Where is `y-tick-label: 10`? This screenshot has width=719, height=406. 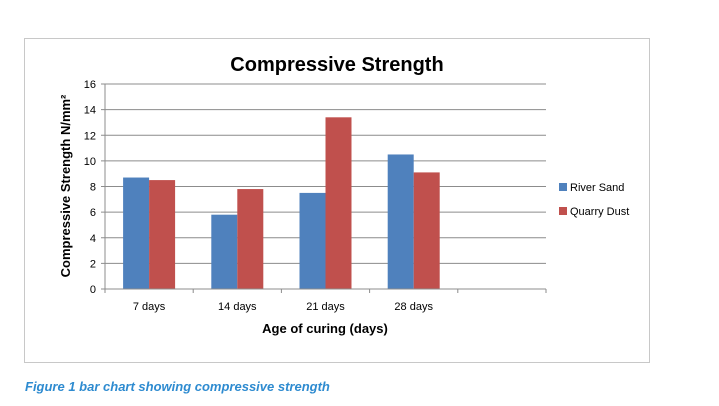 y-tick-label: 10 is located at coordinates (90, 162).